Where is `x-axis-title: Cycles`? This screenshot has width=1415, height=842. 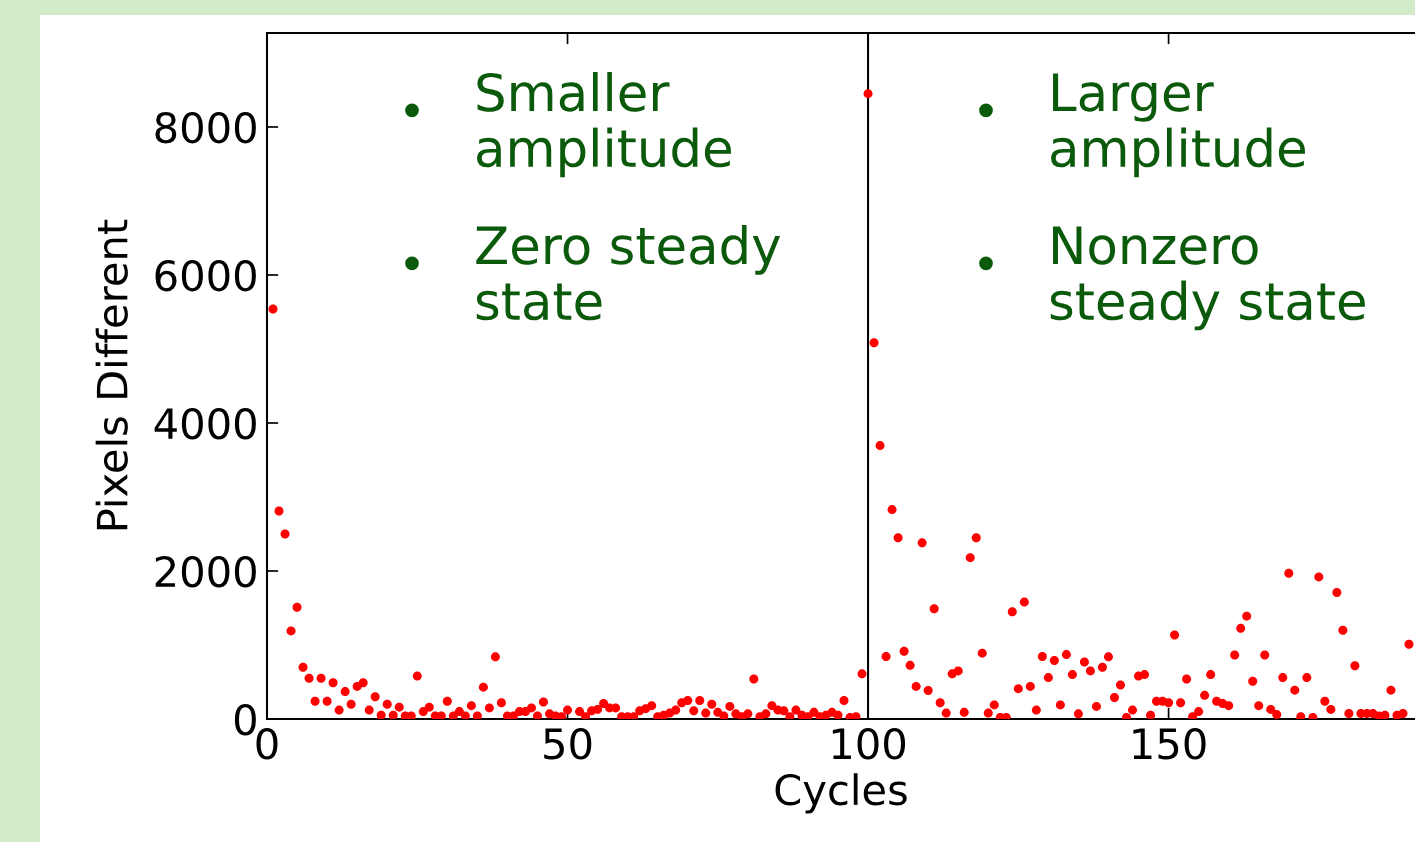 x-axis-title: Cycles is located at coordinates (841, 793).